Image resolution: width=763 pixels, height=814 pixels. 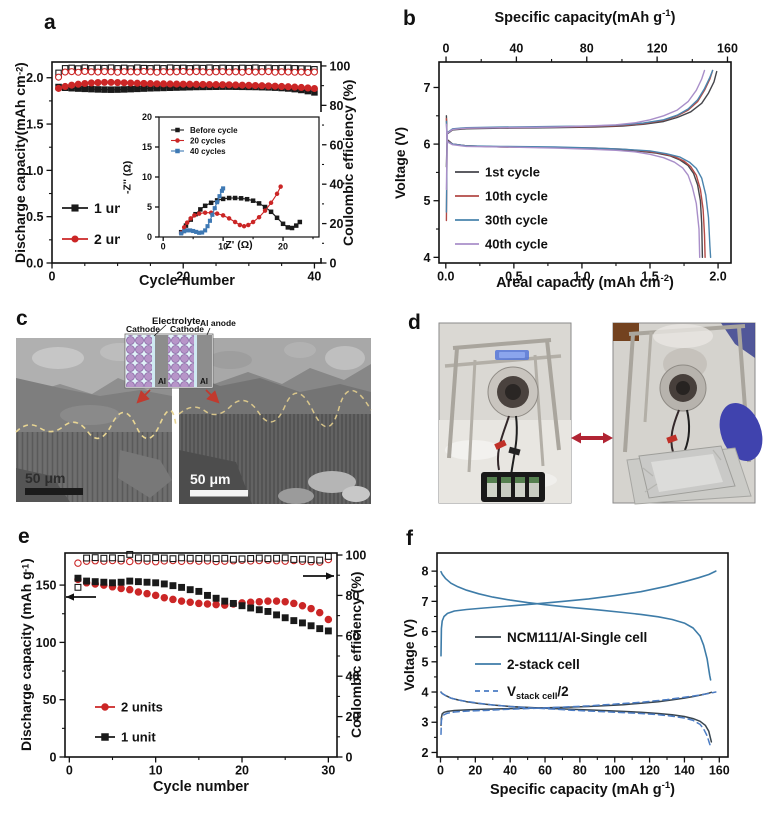 I want to click on svg-text: 6, so click(x=425, y=632).